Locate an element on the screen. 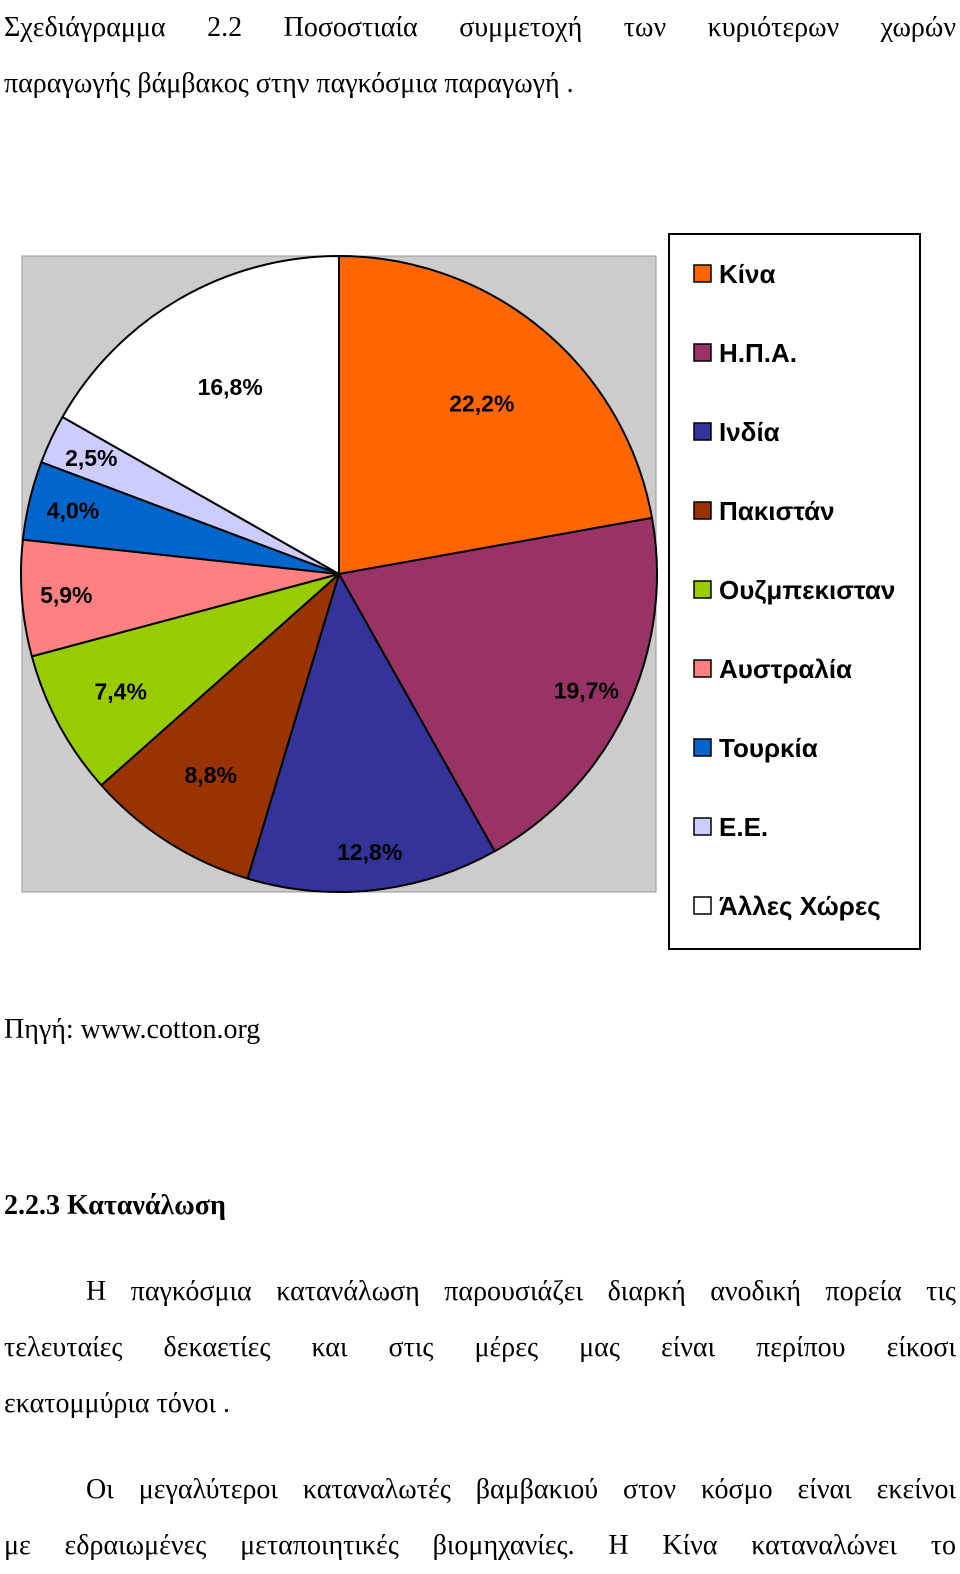 This screenshot has width=960, height=1574. legend-label: Τουρκία is located at coordinates (768, 748).